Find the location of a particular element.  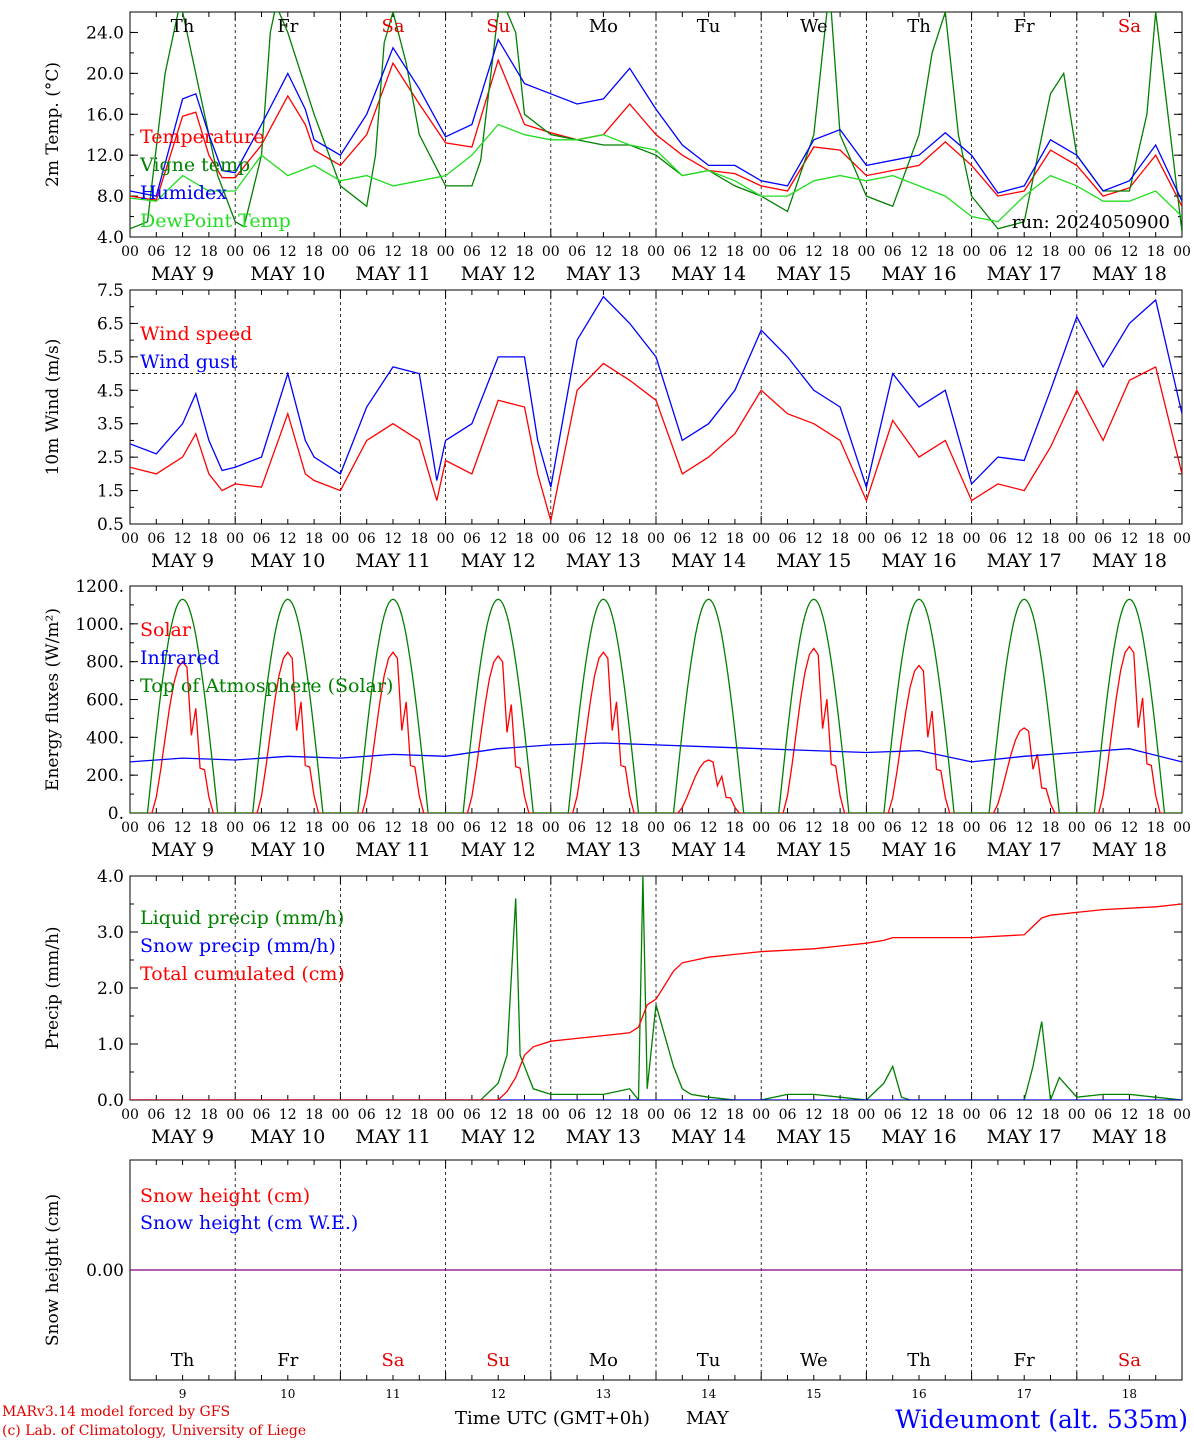

y-tick-label: 12.0 is located at coordinates (105, 156).